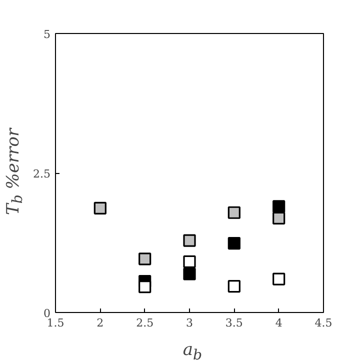  Describe the element at coordinates (100, 323) in the screenshot. I see `x-tick-label: 2` at that location.